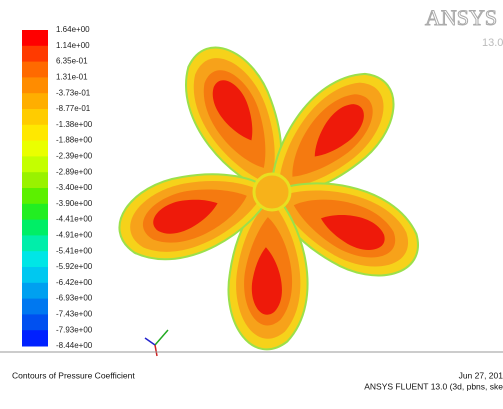  I want to click on colorbar-label: 1.64e+00, so click(73, 29).